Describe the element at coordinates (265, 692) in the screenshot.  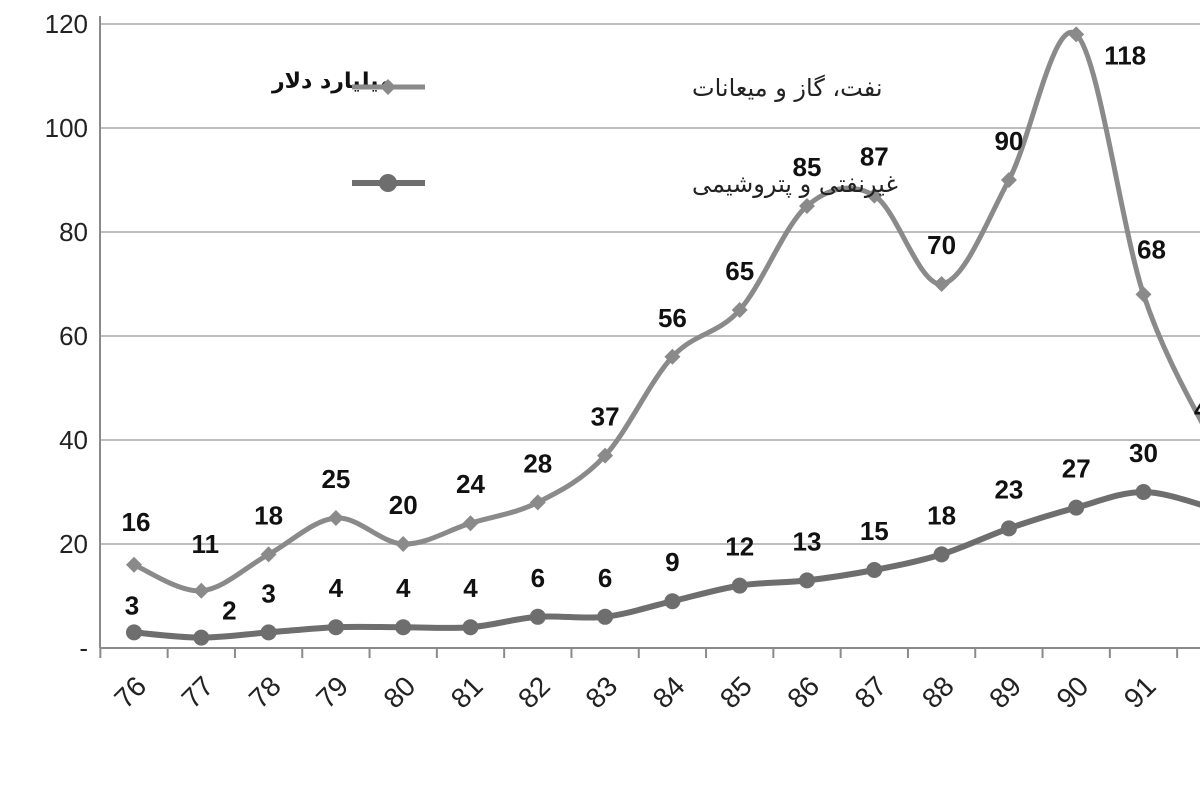
I see `x-tick-label: 78` at that location.